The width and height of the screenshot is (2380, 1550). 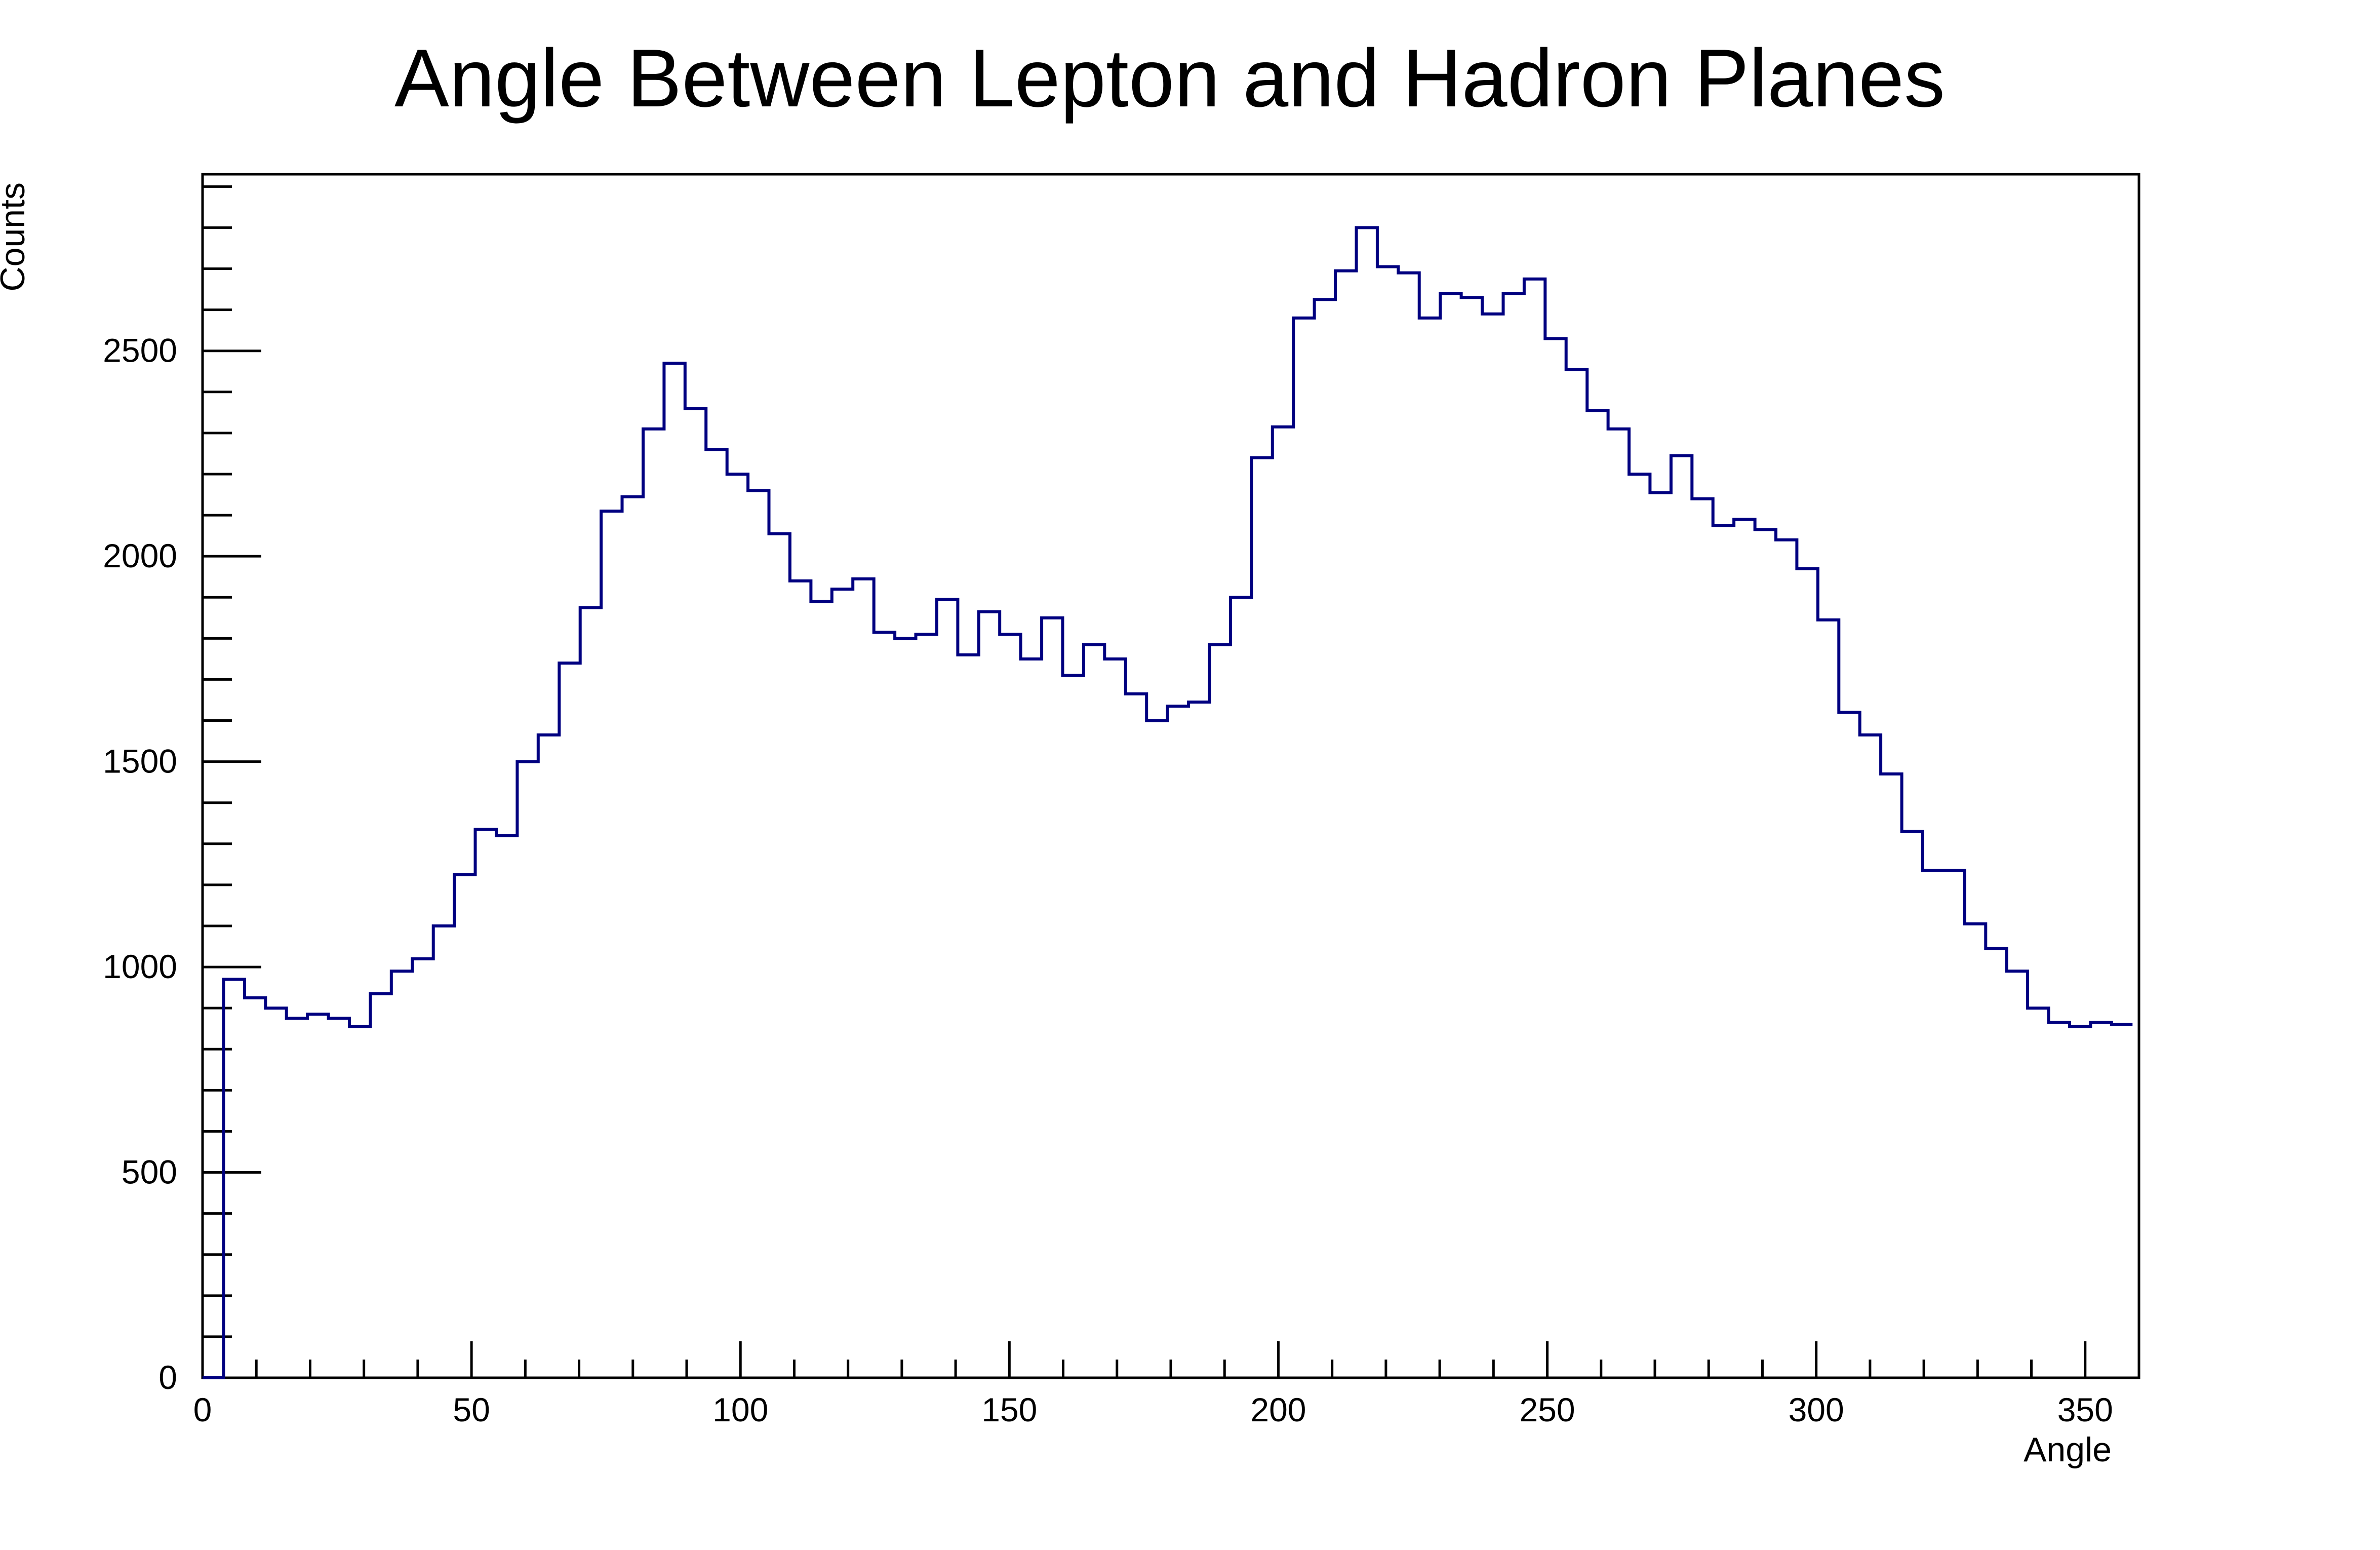 I want to click on y-tick-label: 2000, so click(x=140, y=555).